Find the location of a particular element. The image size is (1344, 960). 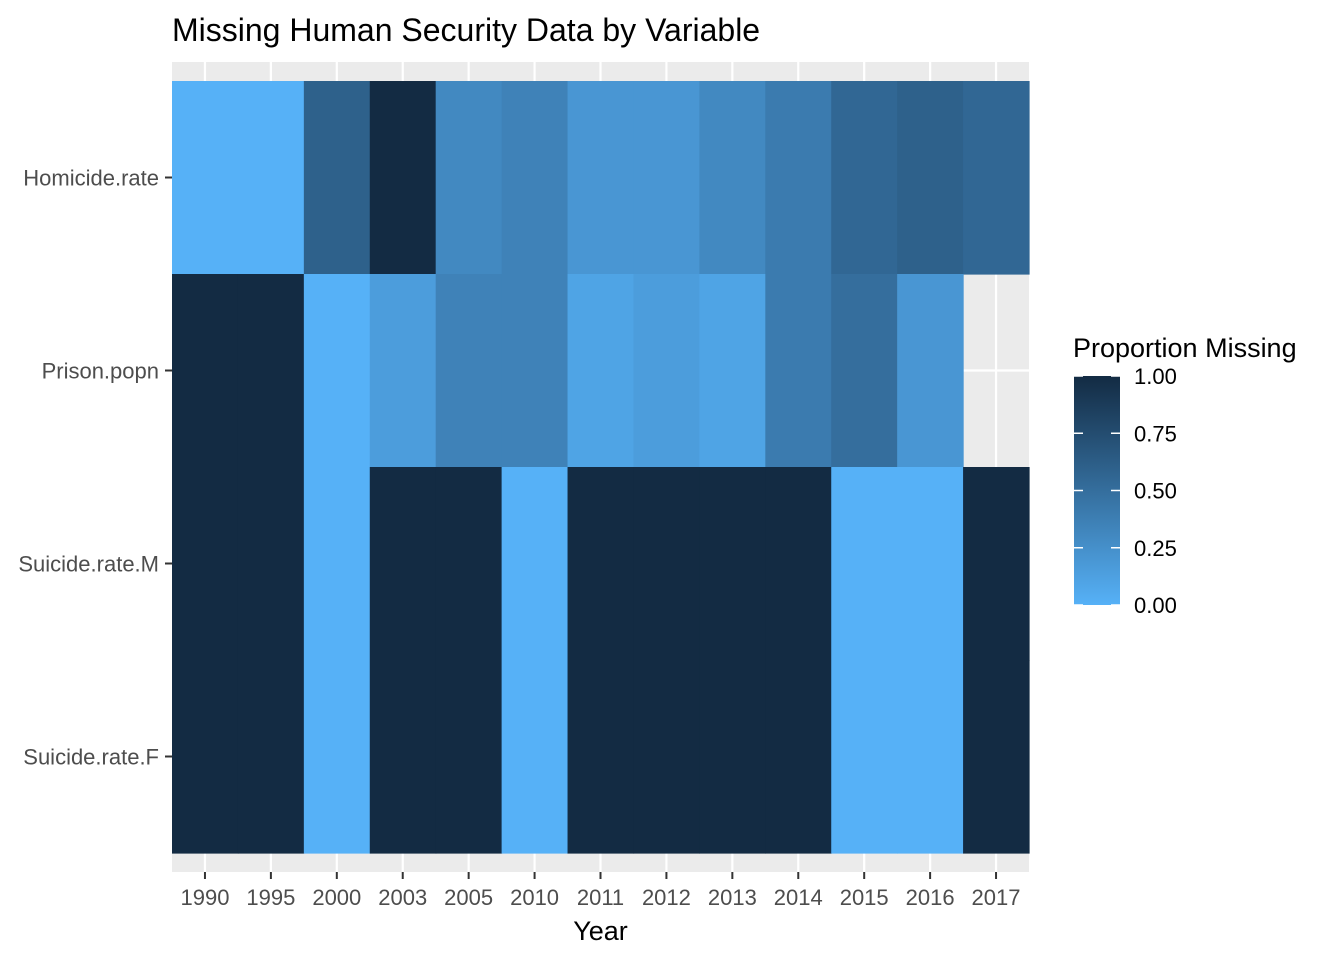

legend-title: Proportion Missing is located at coordinates (1185, 348).